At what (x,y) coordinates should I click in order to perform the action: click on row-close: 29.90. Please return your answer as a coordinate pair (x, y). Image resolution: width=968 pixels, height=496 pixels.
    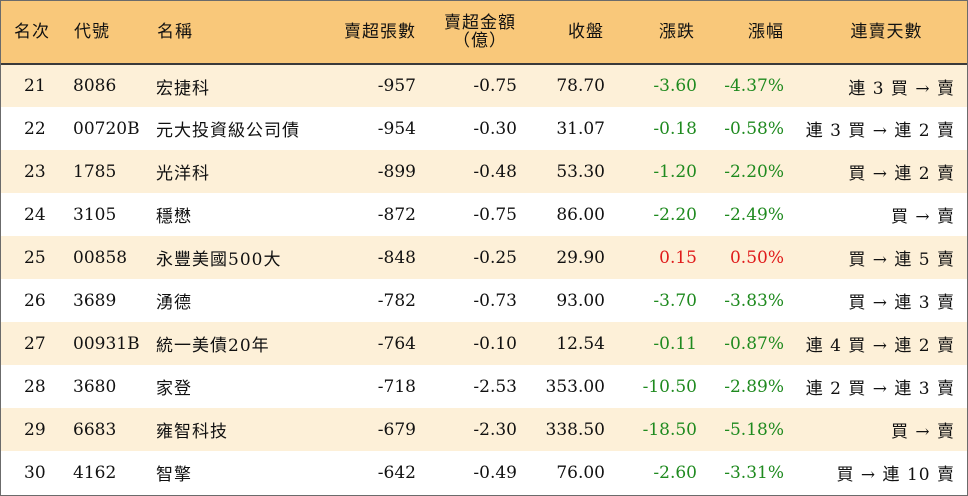
    Looking at the image, I should click on (580, 257).